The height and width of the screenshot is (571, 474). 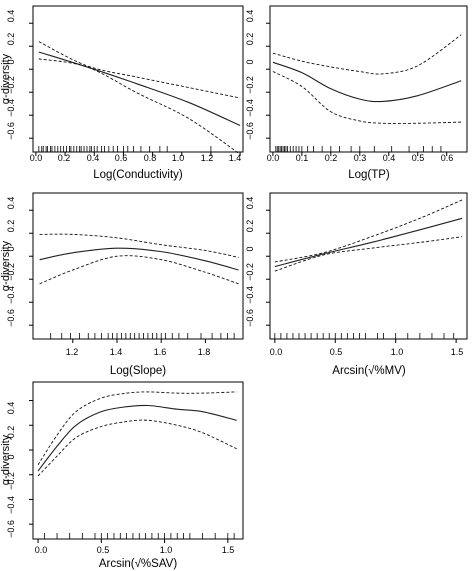 What do you see at coordinates (369, 175) in the screenshot?
I see `x-axis-label: Log(TP)` at bounding box center [369, 175].